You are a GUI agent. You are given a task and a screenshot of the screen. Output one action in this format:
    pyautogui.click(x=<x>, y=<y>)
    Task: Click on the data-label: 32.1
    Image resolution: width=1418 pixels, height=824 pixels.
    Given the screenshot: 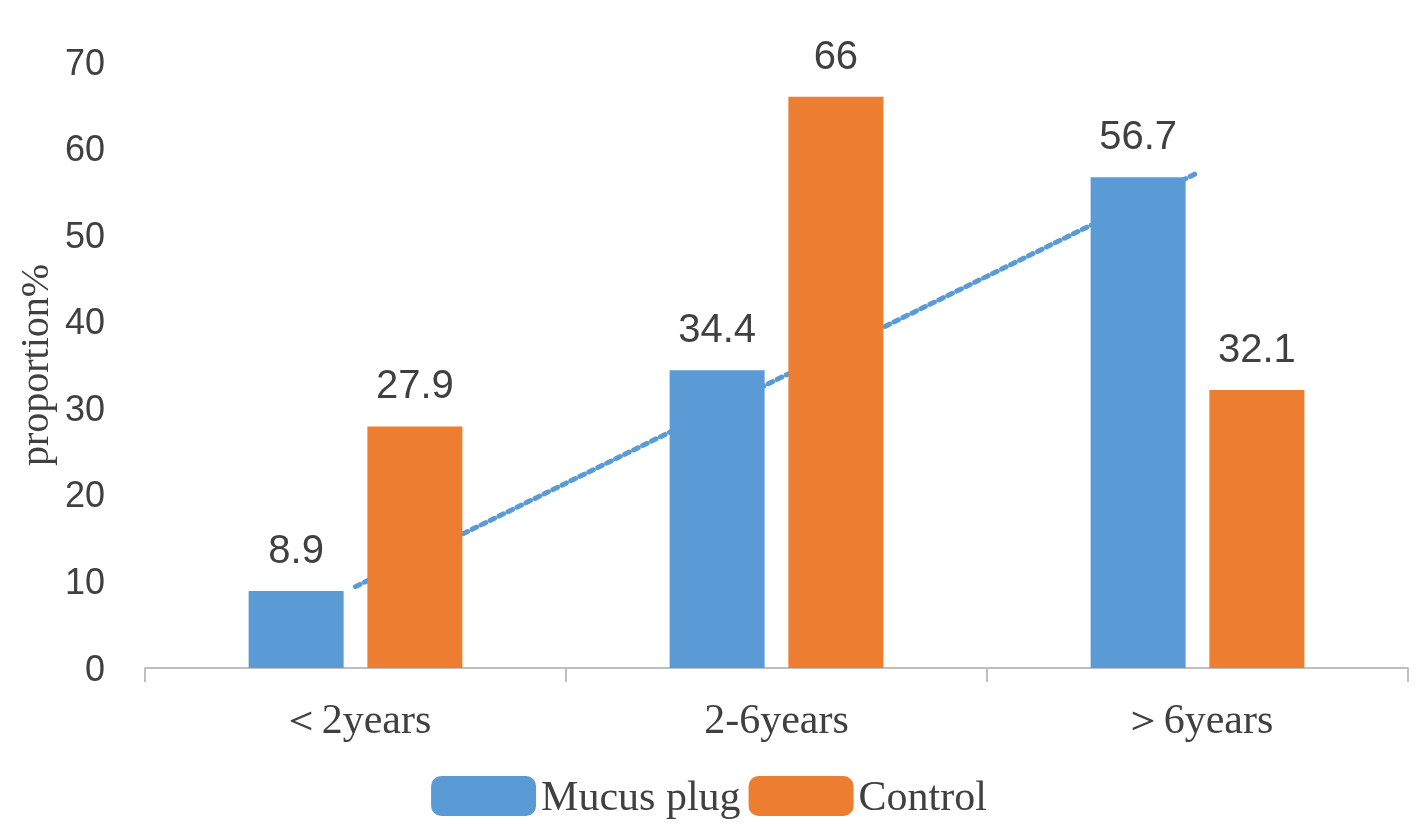 What is the action you would take?
    pyautogui.click(x=1256, y=348)
    